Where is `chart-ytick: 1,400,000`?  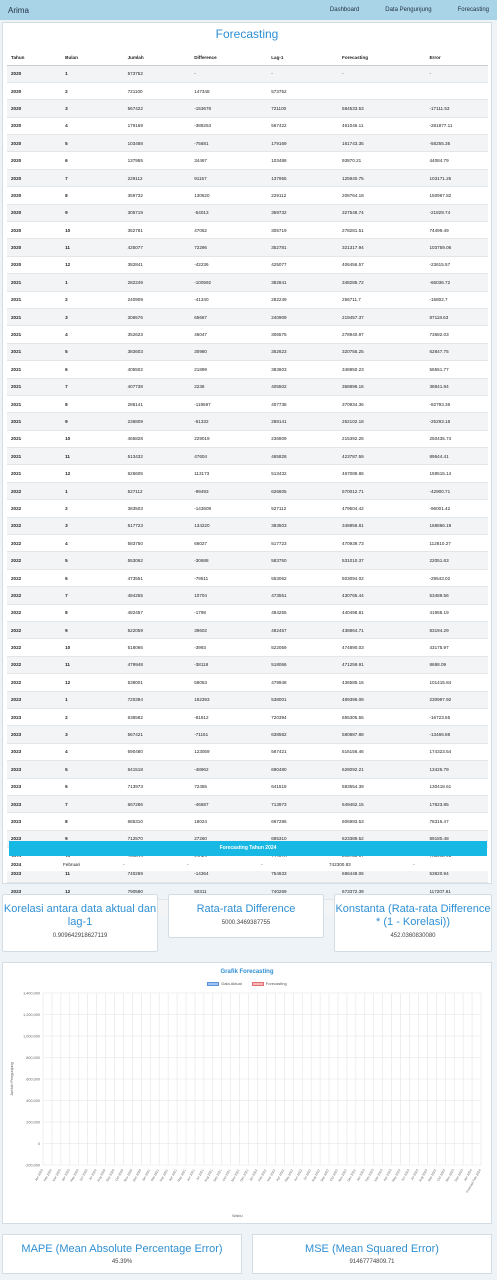
chart-ytick: 1,400,000 is located at coordinates (31, 994).